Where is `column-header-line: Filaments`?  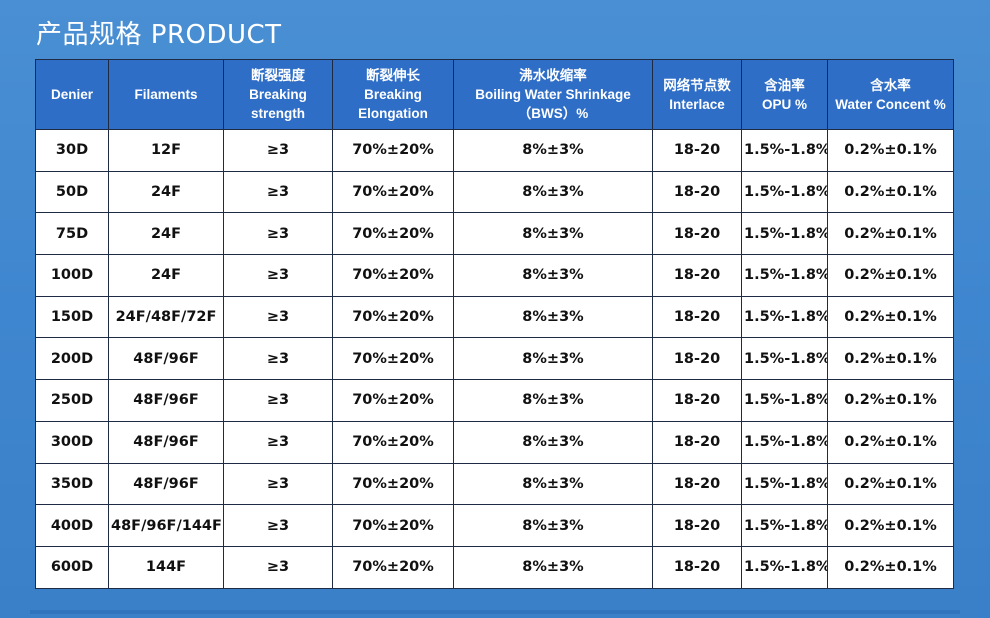
column-header-line: Filaments is located at coordinates (166, 94).